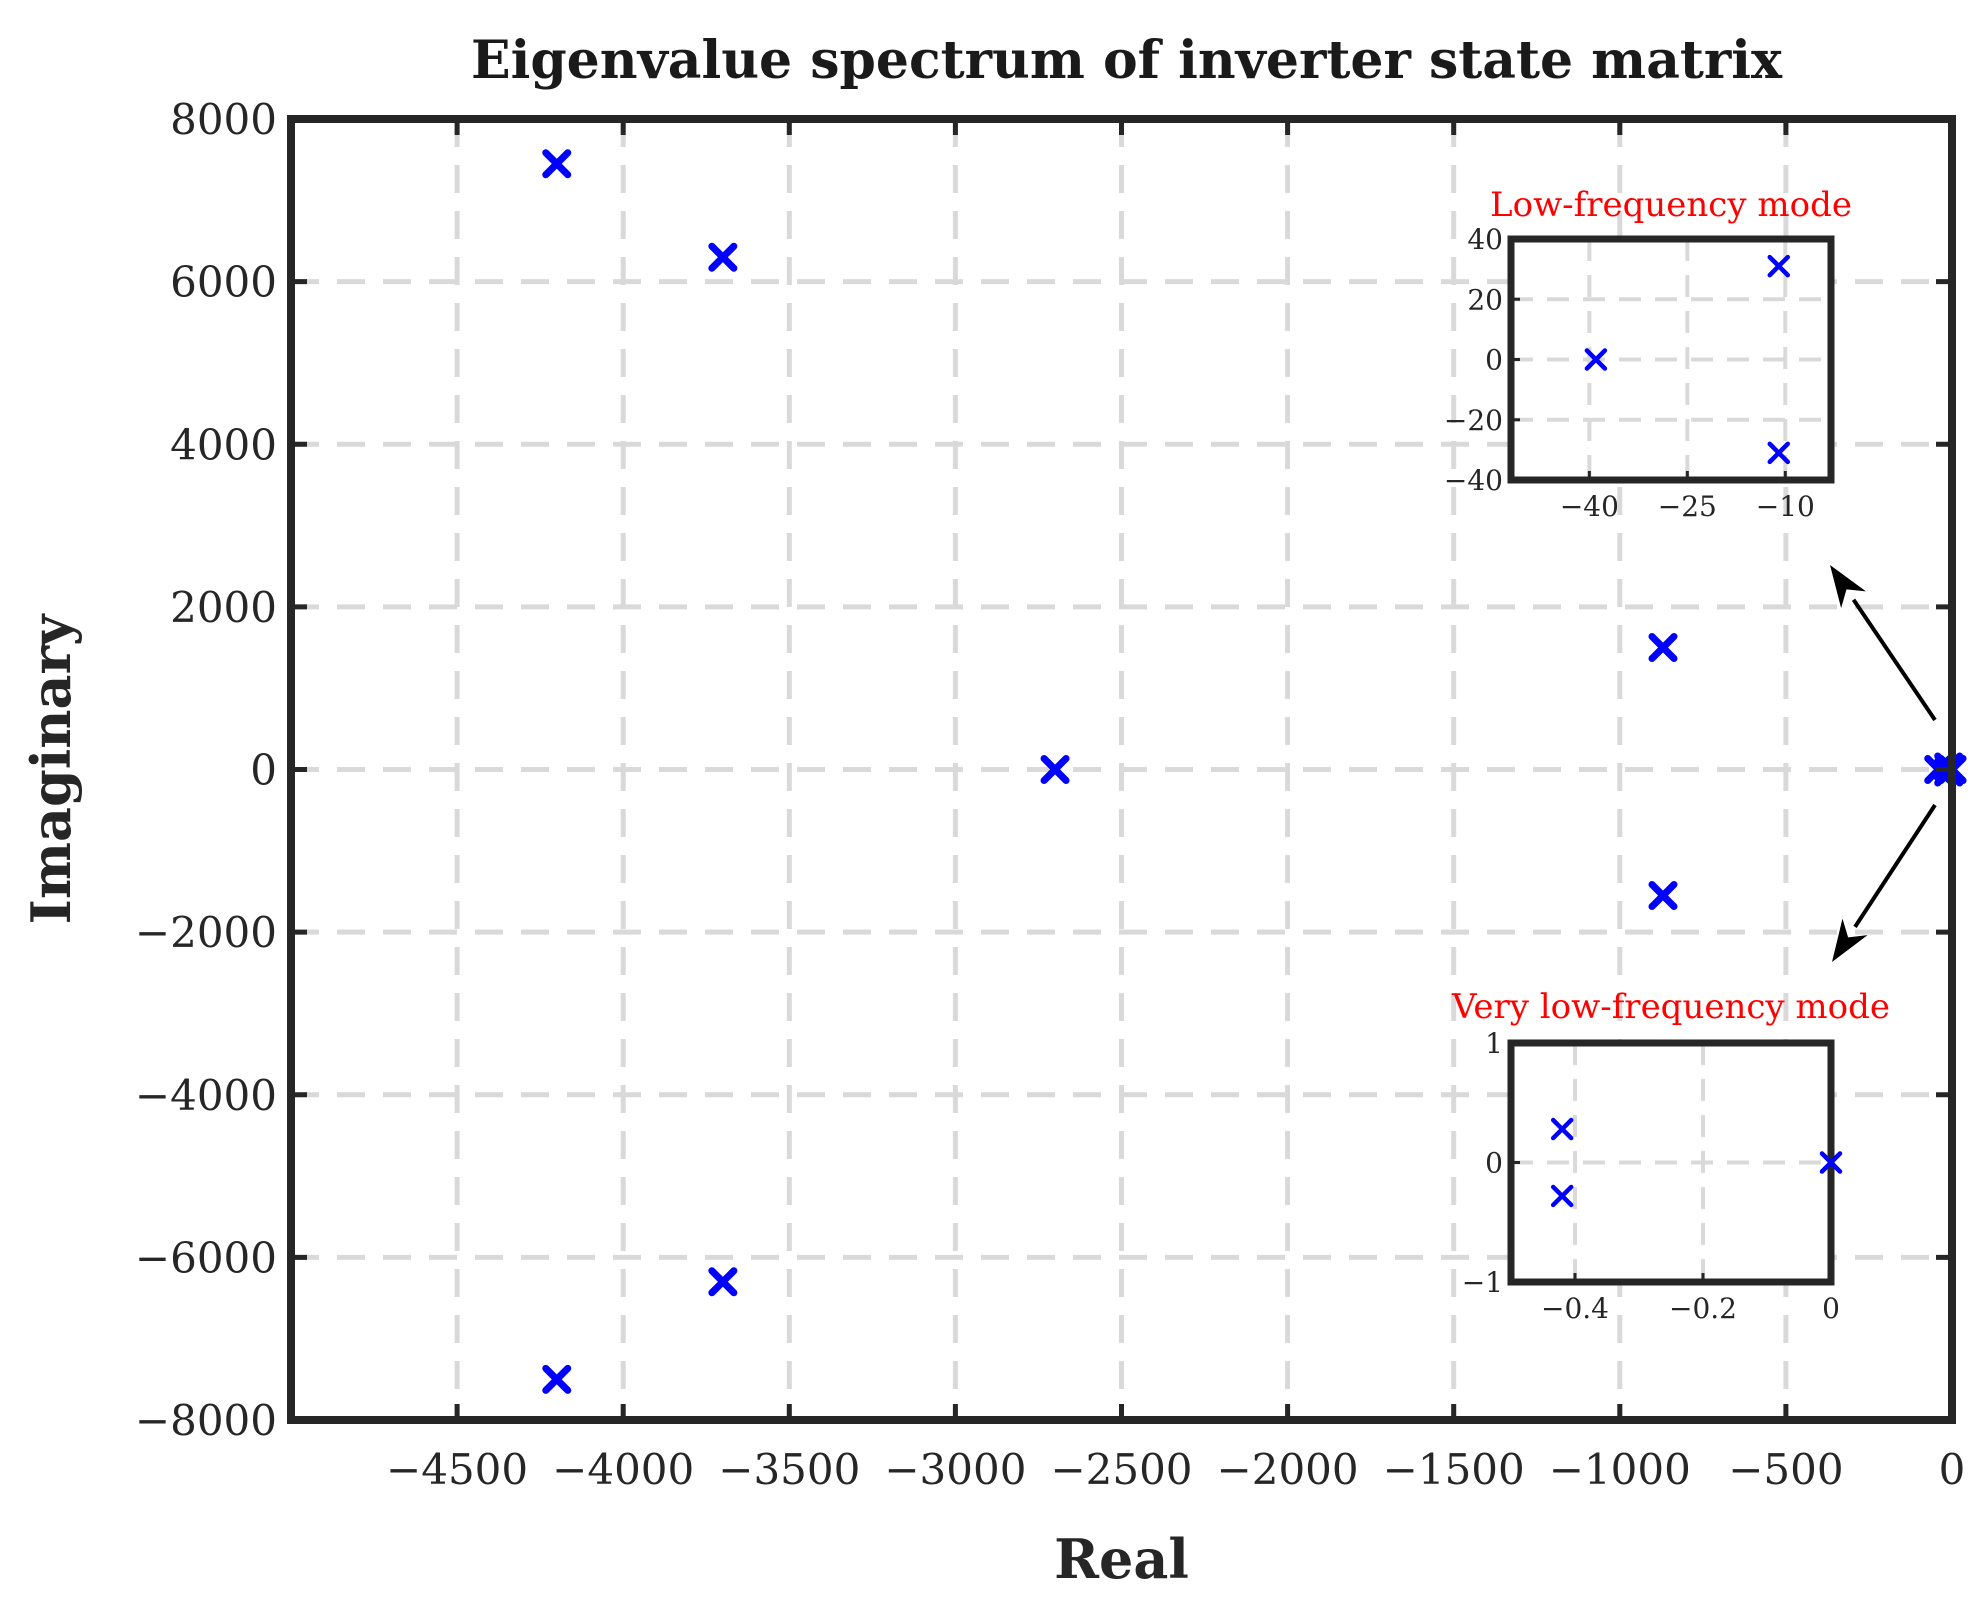 This screenshot has height=1603, width=1978. Describe the element at coordinates (1785, 1469) in the screenshot. I see `x-tick-label: −500` at that location.